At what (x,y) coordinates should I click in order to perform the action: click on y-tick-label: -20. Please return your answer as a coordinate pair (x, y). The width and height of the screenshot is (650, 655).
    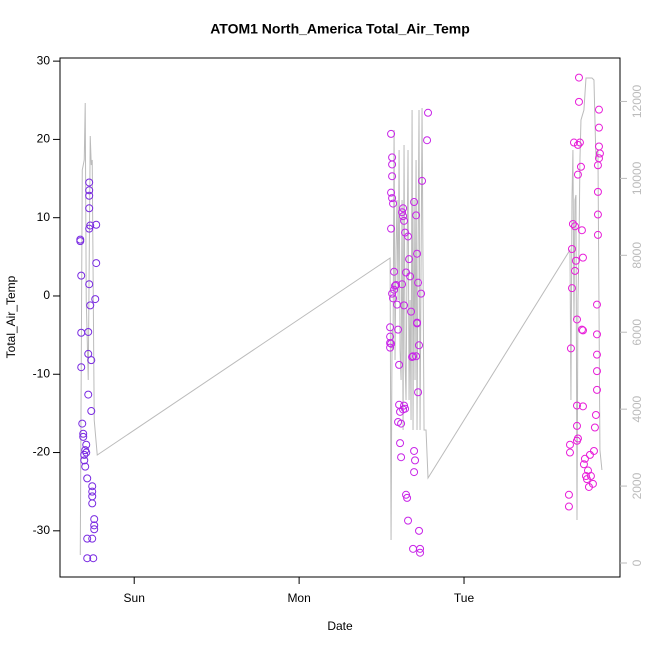
    Looking at the image, I should click on (42, 452).